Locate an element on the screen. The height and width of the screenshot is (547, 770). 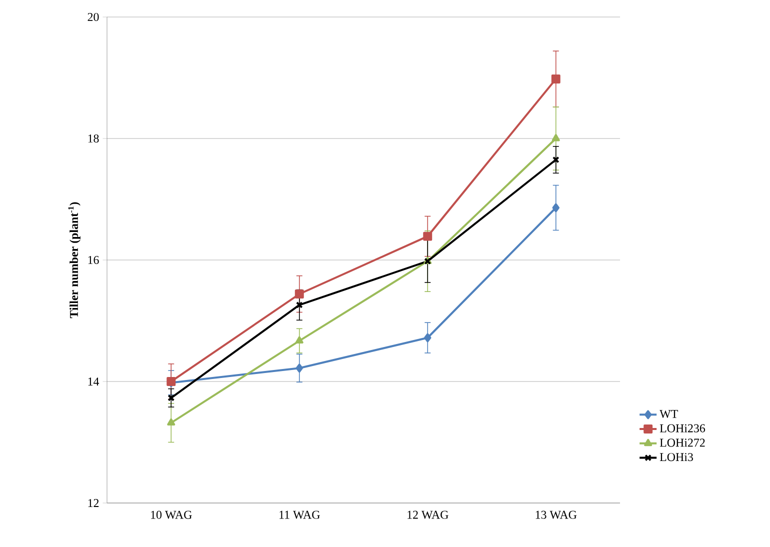
y-axis-title: Tiller number (plant$^{-1}$) is located at coordinates (74, 260).